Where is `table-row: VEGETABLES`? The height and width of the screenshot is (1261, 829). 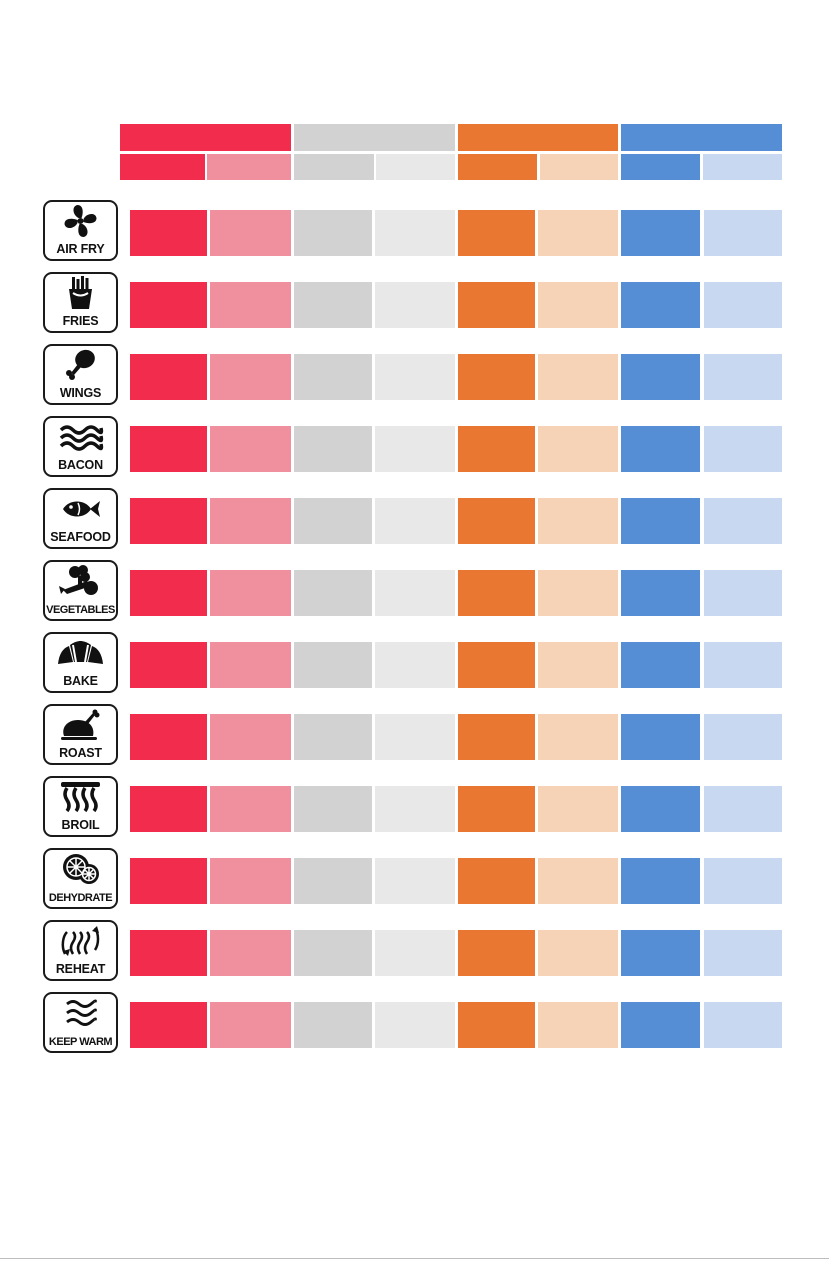
table-row: VEGETABLES is located at coordinates (414, 596).